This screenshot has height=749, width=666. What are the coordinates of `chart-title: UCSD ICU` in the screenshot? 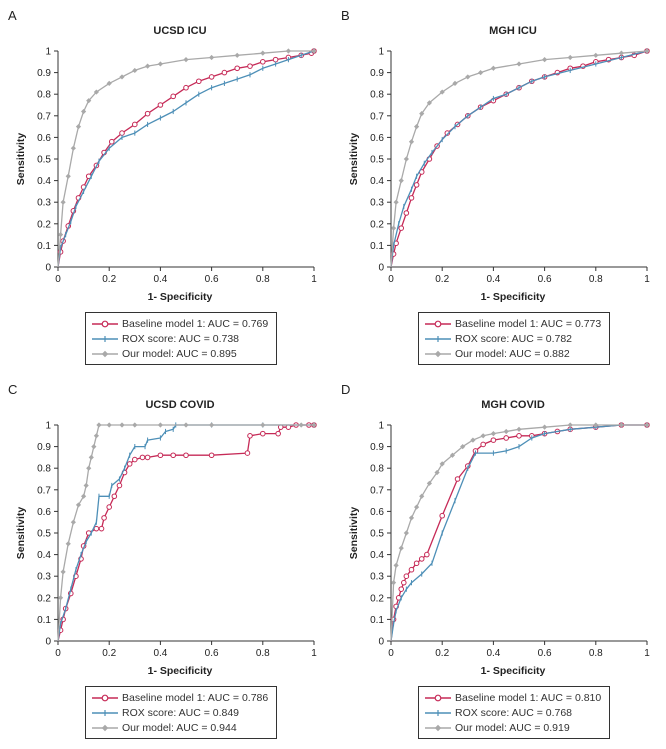 It's located at (179, 31).